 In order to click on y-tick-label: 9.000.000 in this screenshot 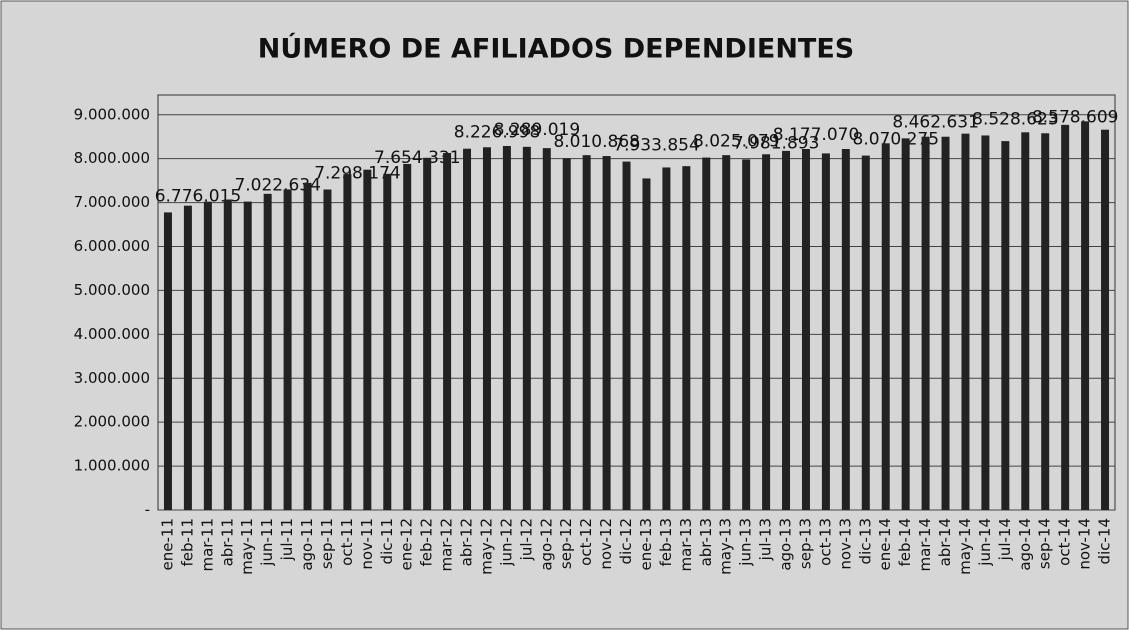, I will do `click(112, 114)`.